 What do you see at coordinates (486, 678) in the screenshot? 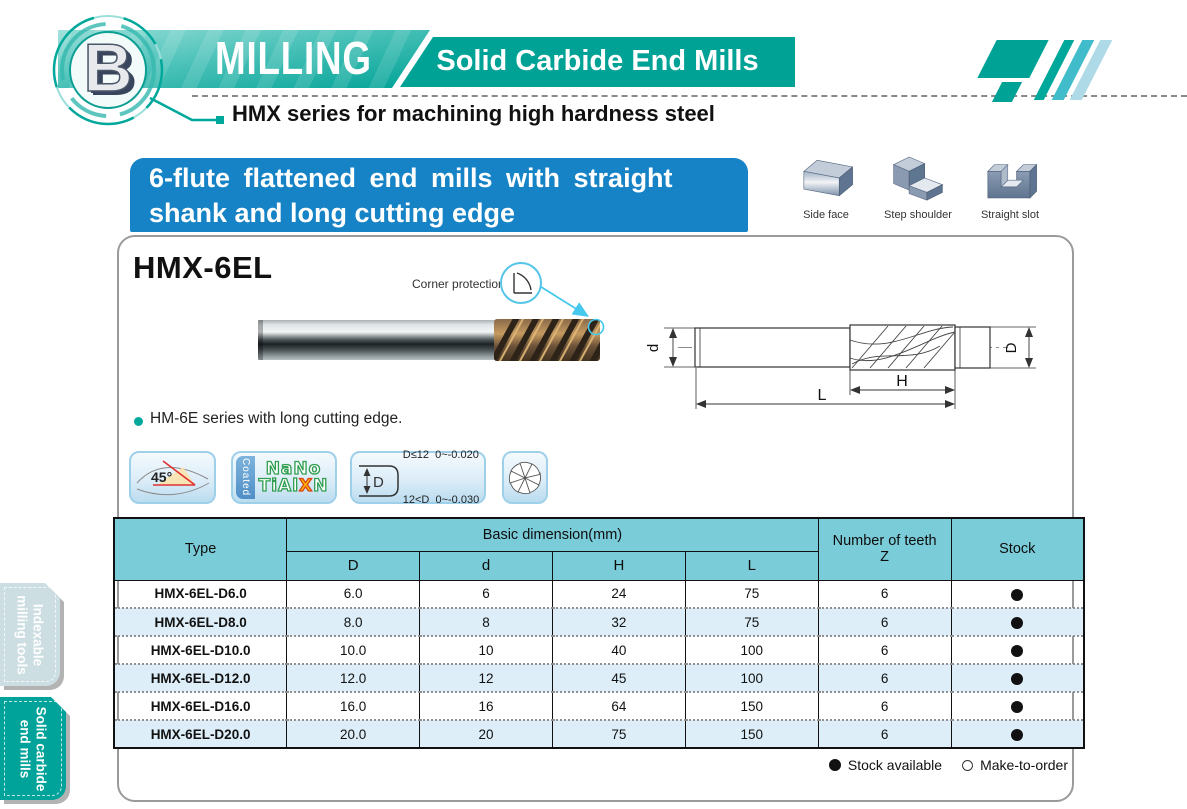
I see `value-cell: 12` at bounding box center [486, 678].